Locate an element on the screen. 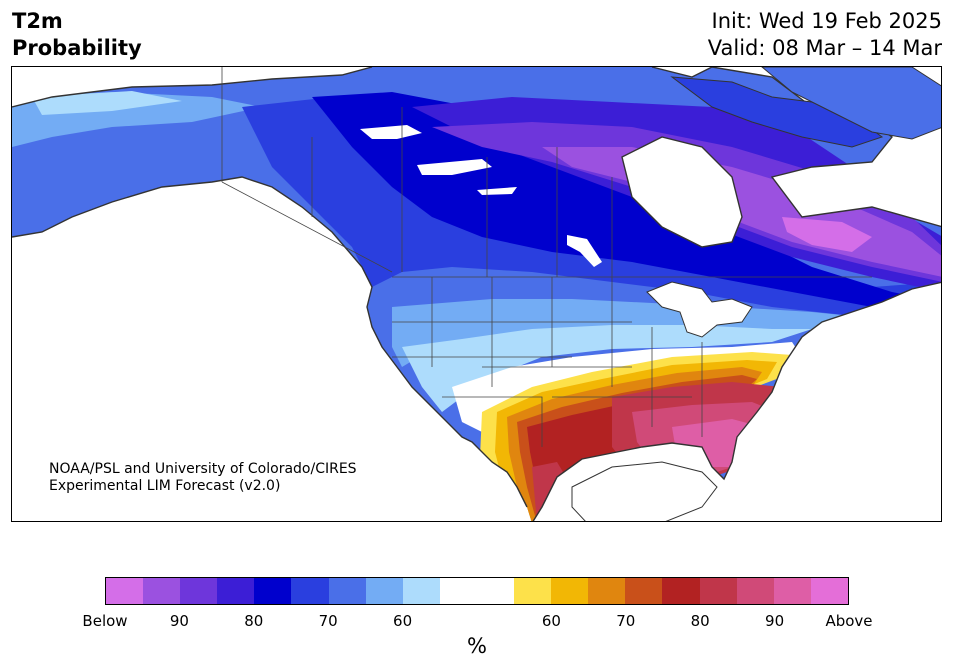 This screenshot has height=671, width=954. greenland-edge is located at coordinates (851, 103).